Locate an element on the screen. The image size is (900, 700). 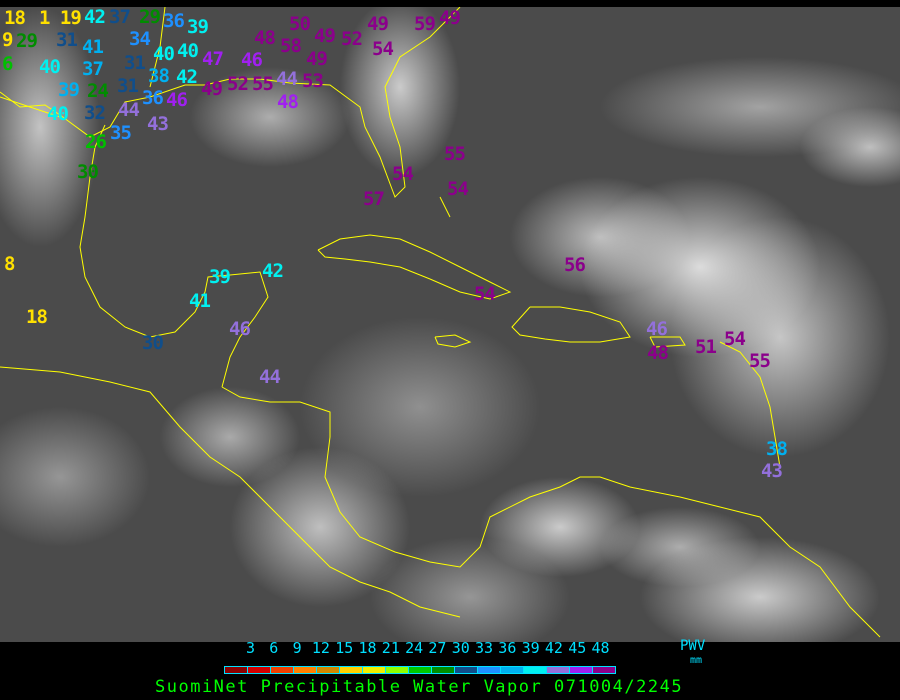
legend-tick-label: 9 is located at coordinates (297, 648).